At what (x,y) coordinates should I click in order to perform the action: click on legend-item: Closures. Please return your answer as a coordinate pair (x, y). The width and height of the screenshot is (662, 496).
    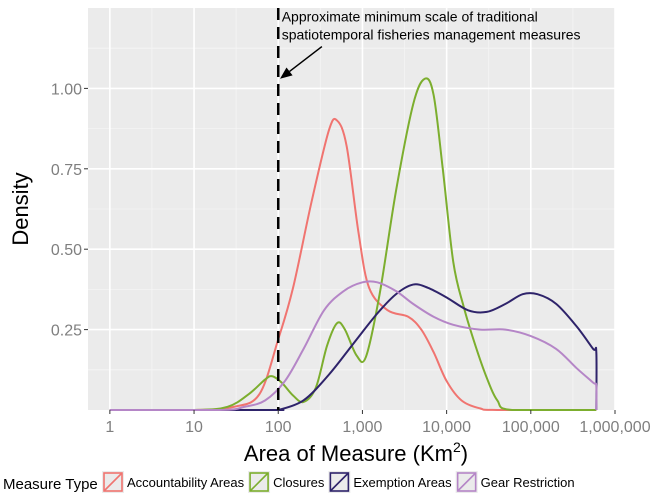
    Looking at the image, I should click on (286, 482).